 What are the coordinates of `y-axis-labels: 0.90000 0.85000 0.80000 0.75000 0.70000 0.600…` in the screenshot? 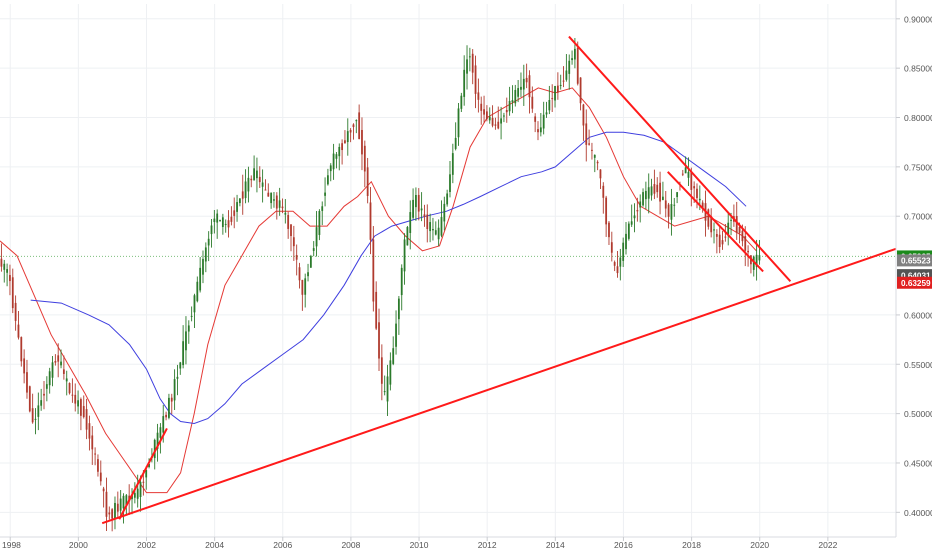 It's located at (914, 266).